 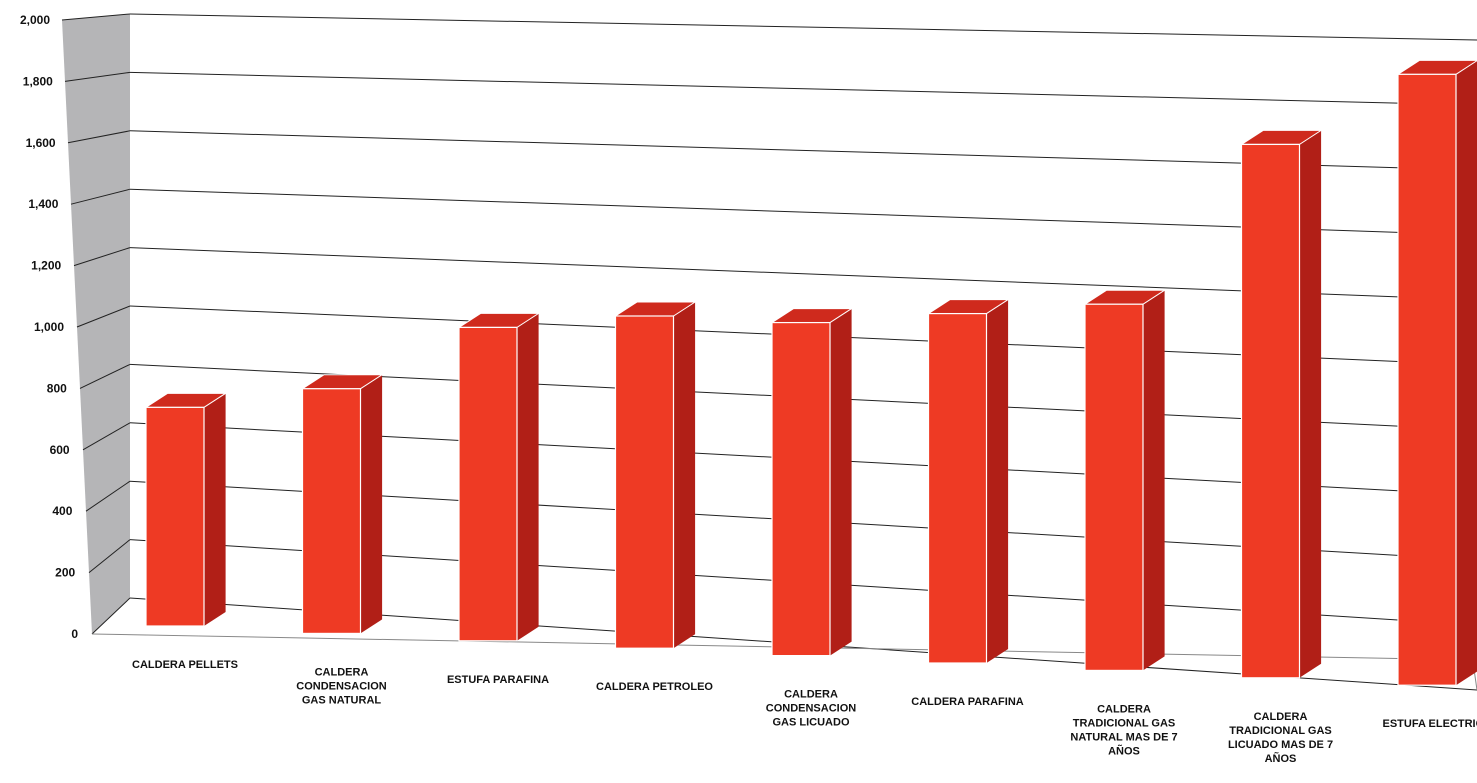 What do you see at coordinates (35, 20) in the screenshot?
I see `y-tick-label: 2,000` at bounding box center [35, 20].